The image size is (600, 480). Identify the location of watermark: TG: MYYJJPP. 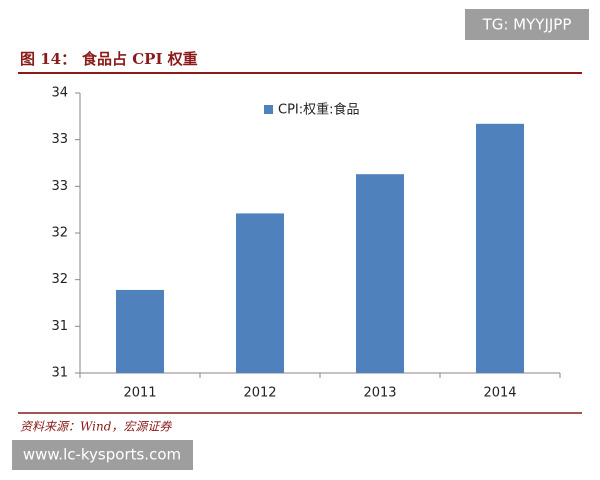
(527, 25).